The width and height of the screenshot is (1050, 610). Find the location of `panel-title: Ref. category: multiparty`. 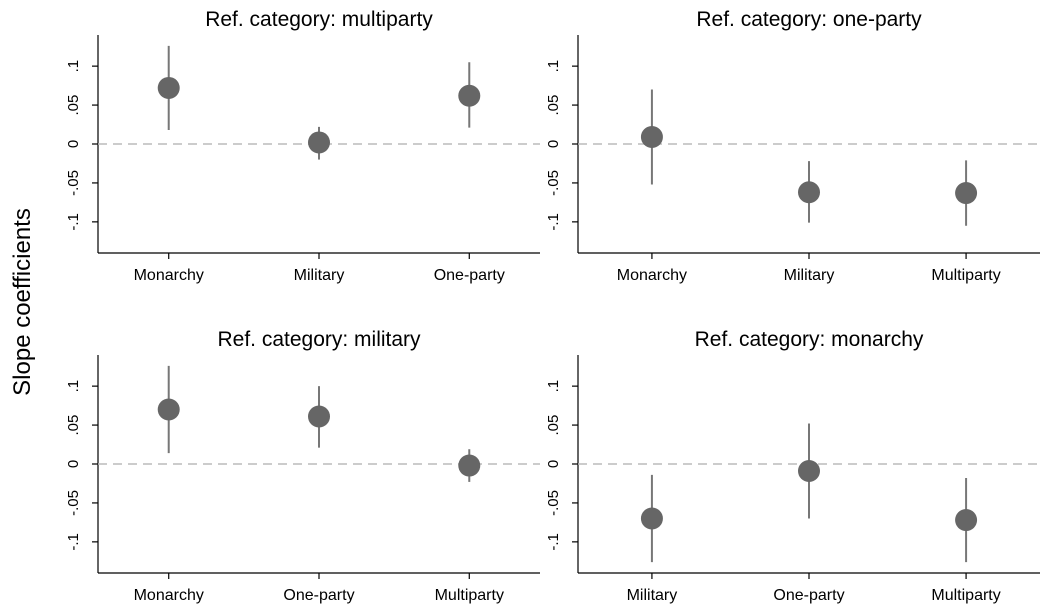

panel-title: Ref. category: multiparty is located at coordinates (319, 19).